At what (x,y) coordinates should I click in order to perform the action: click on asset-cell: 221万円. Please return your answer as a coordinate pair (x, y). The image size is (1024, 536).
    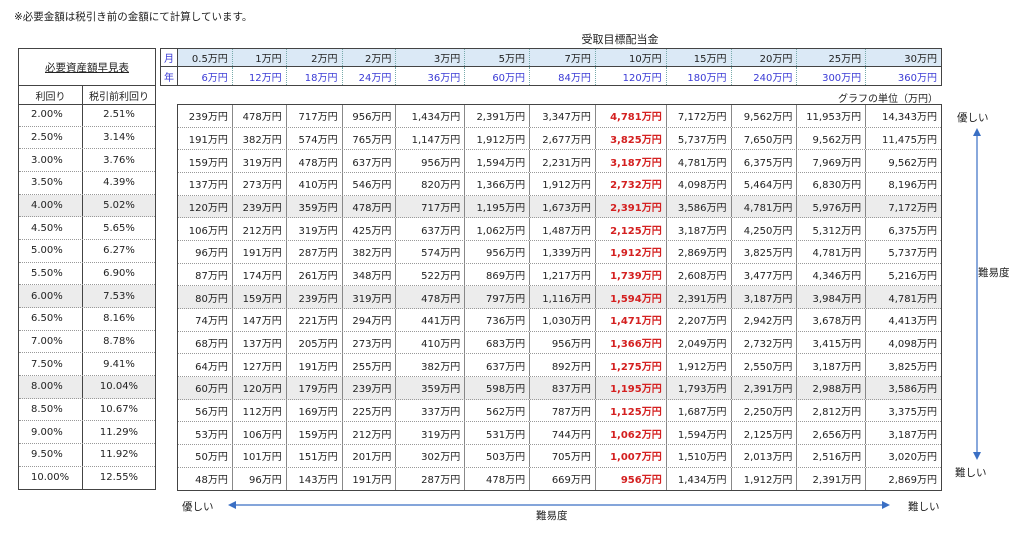
    Looking at the image, I should click on (315, 319).